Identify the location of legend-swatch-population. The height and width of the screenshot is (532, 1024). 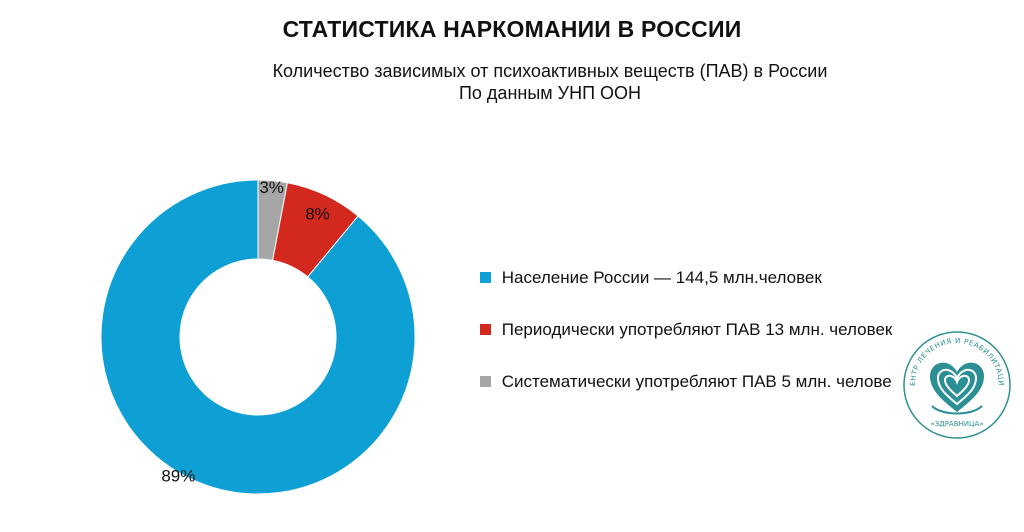
(485, 277).